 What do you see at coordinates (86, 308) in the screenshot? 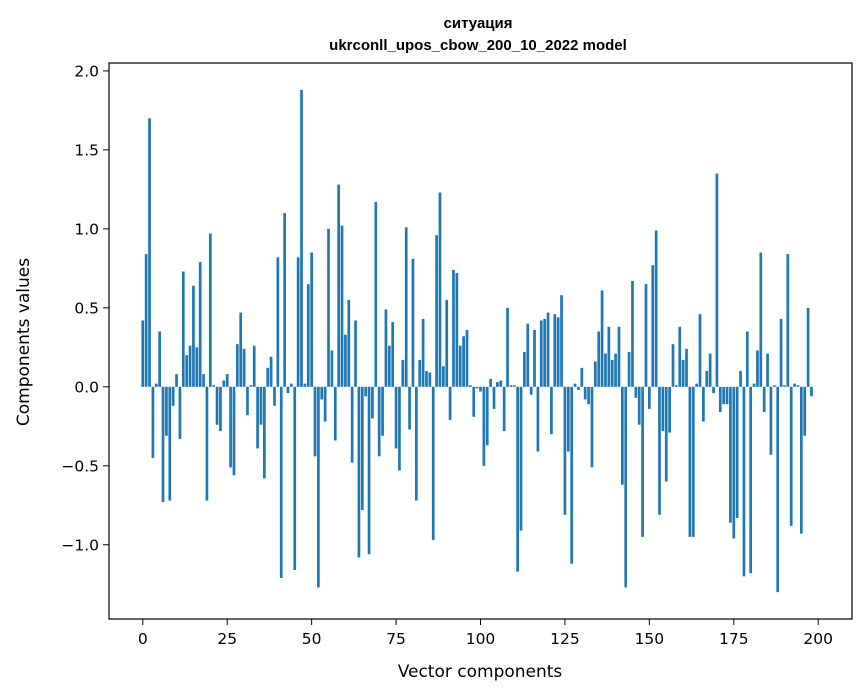
I see `y-tick-label: 0.5` at bounding box center [86, 308].